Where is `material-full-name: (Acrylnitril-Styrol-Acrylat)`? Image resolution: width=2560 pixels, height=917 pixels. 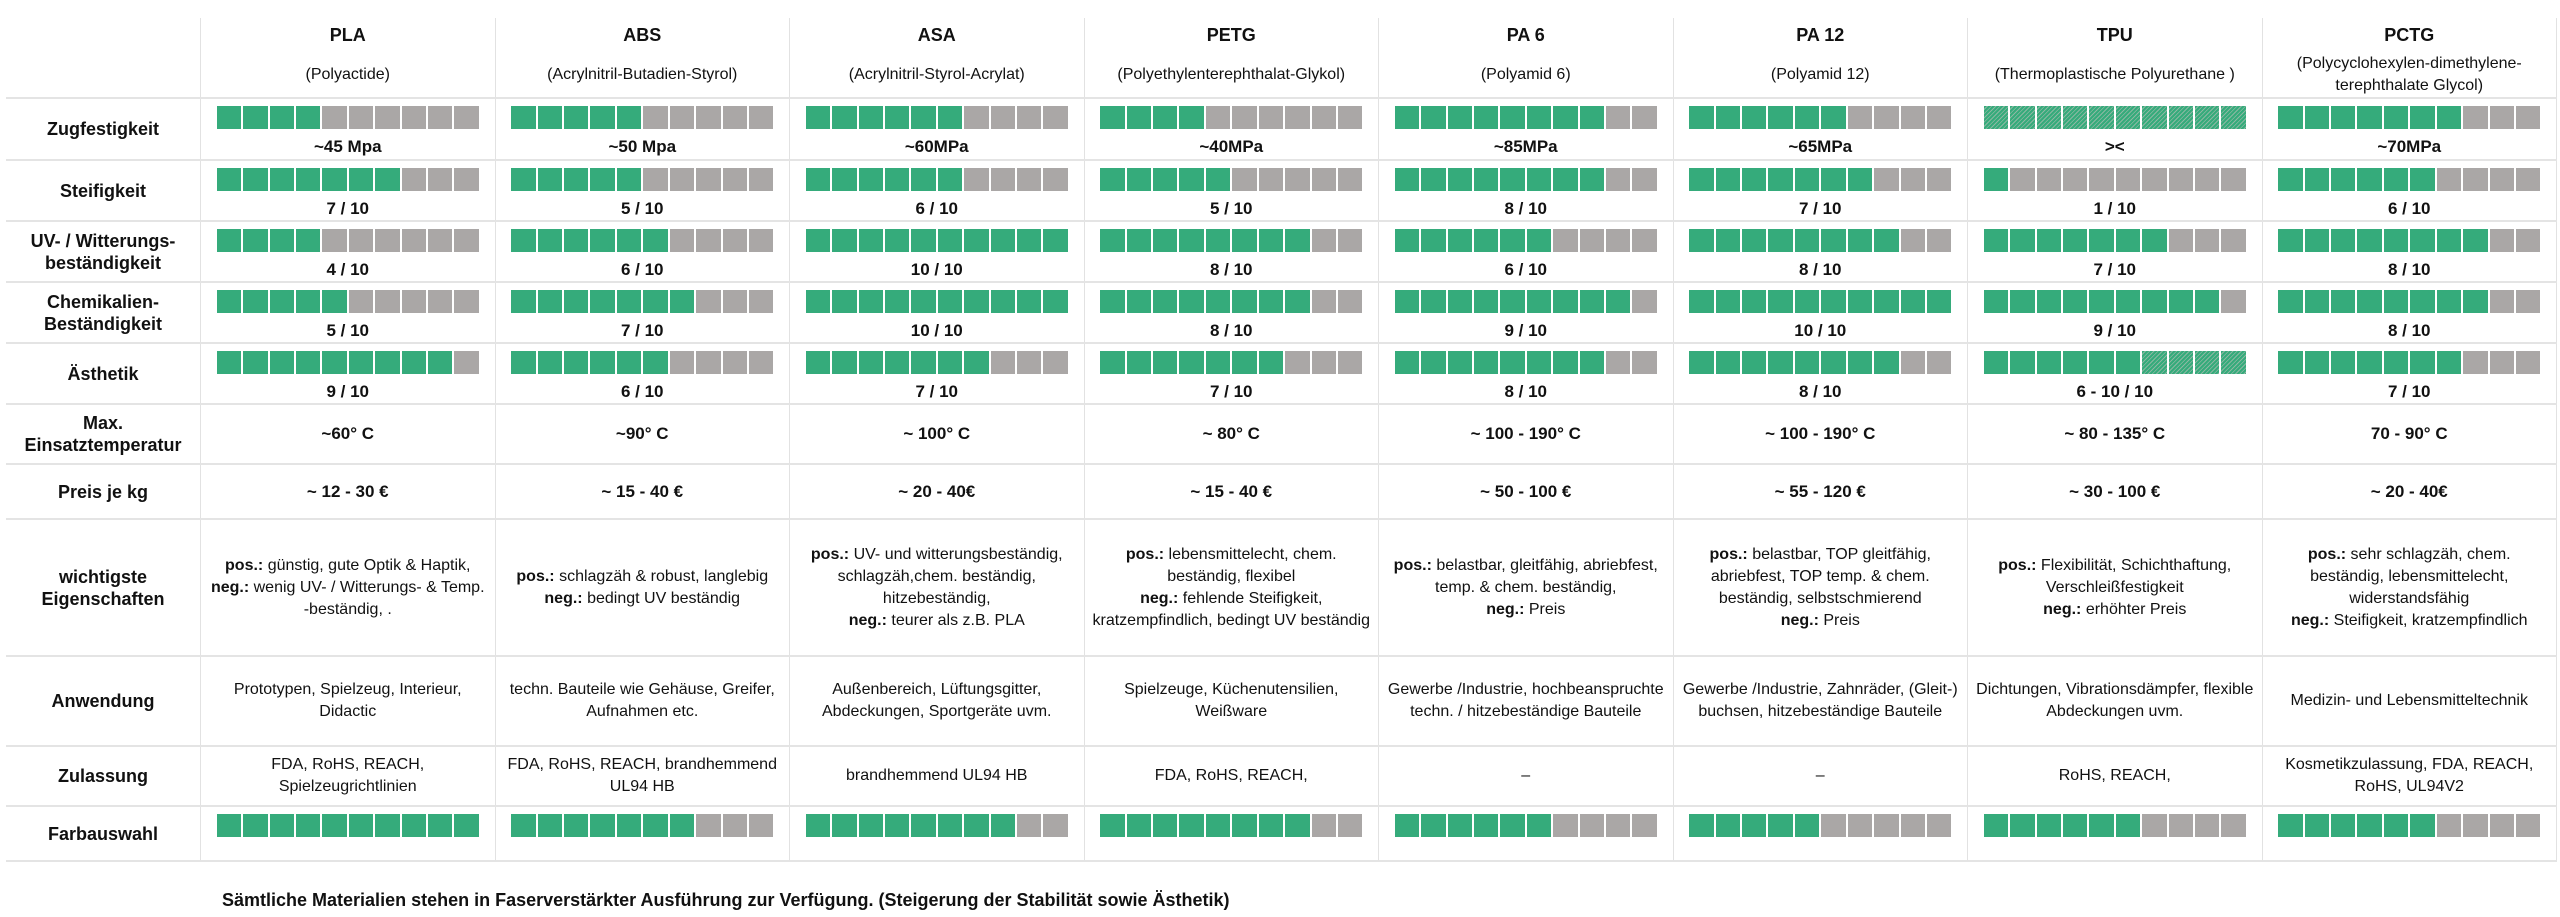
material-full-name: (Acrylnitril-Styrol-Acrylat) is located at coordinates (936, 74).